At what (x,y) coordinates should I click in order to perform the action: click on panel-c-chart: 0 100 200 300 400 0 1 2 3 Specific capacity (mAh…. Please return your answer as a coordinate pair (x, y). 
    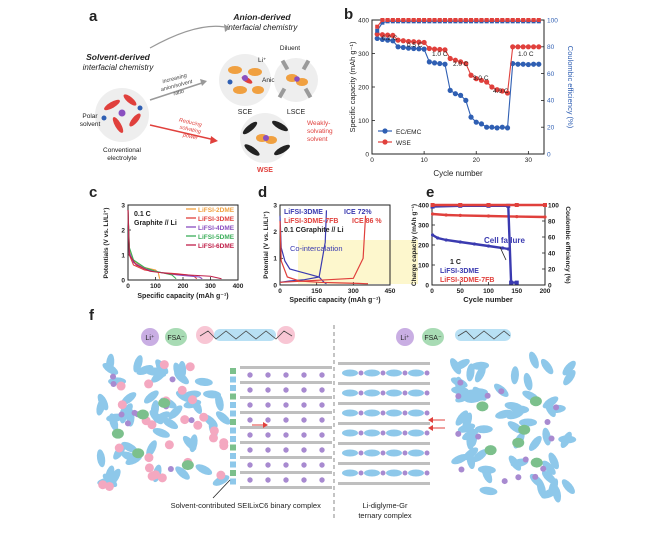
    Looking at the image, I should click on (173, 251).